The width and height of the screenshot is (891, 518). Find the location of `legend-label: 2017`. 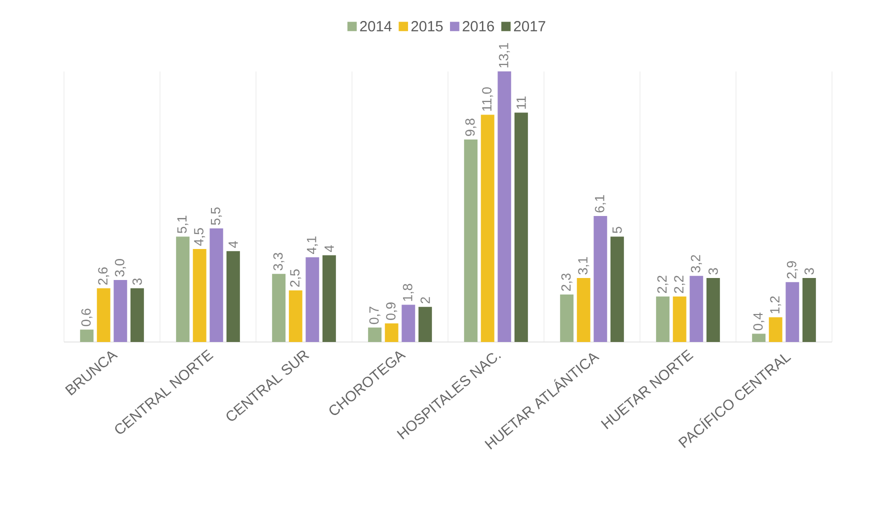

legend-label: 2017 is located at coordinates (530, 26).